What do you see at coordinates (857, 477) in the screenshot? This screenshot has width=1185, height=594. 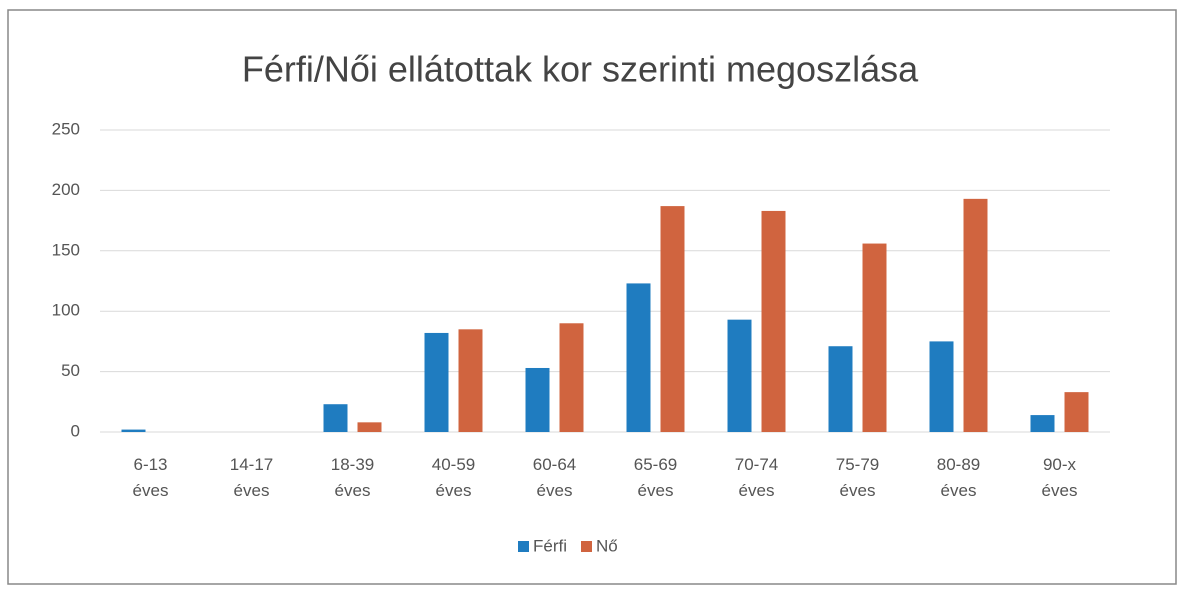 I see `x-tick-label: 75-79 éves` at bounding box center [857, 477].